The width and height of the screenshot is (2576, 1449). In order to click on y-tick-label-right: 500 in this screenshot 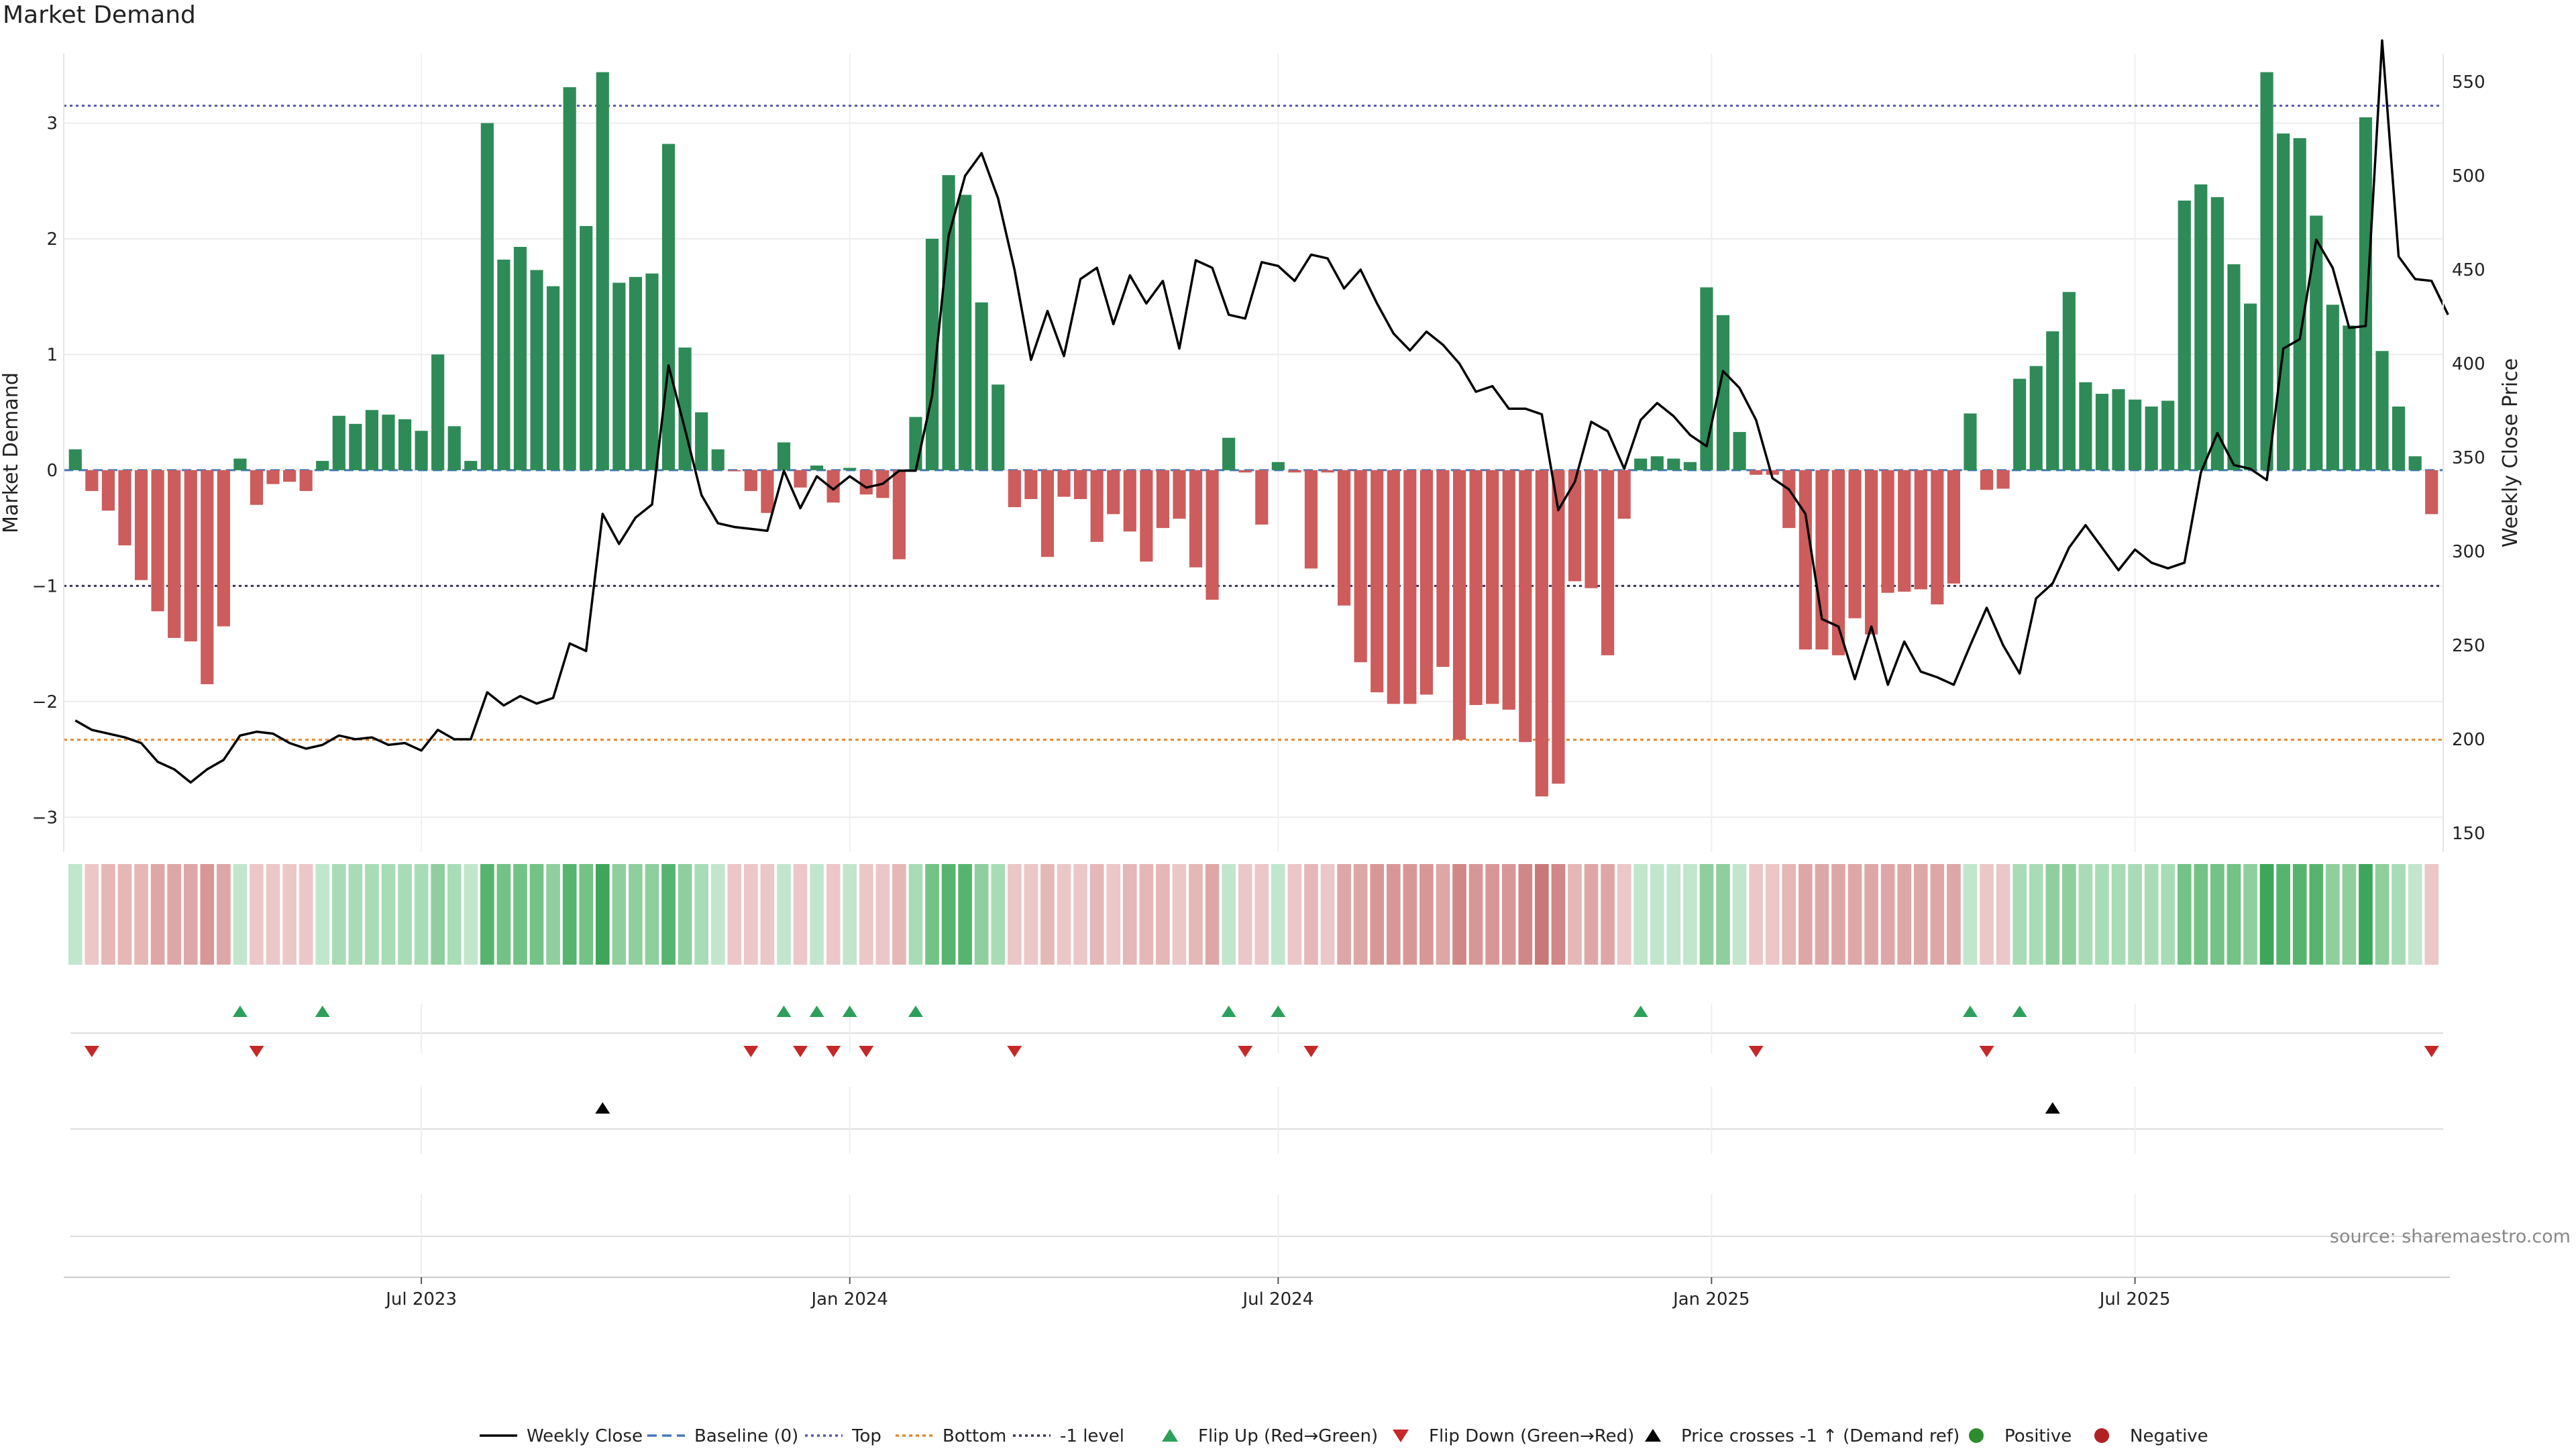, I will do `click(2468, 176)`.